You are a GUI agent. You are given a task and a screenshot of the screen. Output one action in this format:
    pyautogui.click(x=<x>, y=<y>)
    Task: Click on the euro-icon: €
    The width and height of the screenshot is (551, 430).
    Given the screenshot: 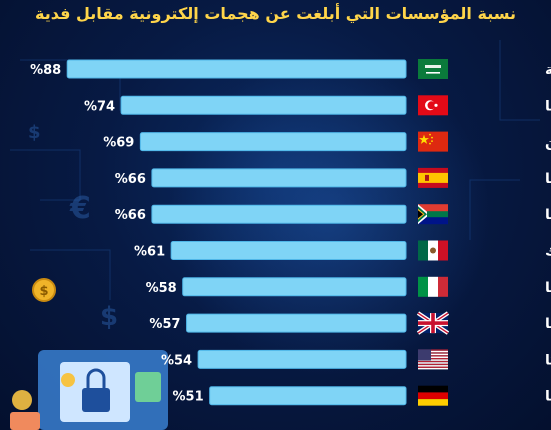 What is the action you would take?
    pyautogui.click(x=80, y=208)
    